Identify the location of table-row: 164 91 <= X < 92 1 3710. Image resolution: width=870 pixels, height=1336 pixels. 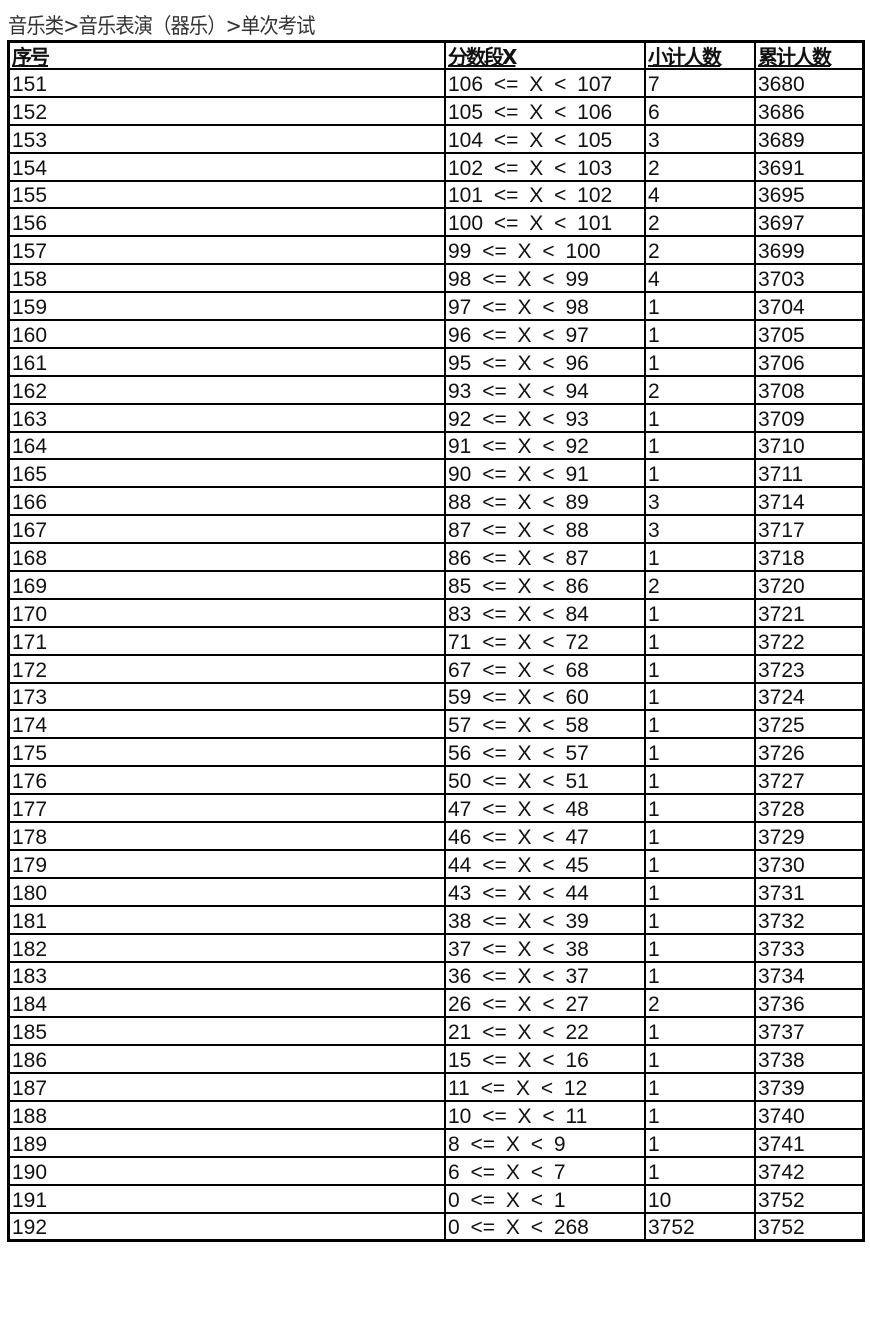
(436, 445).